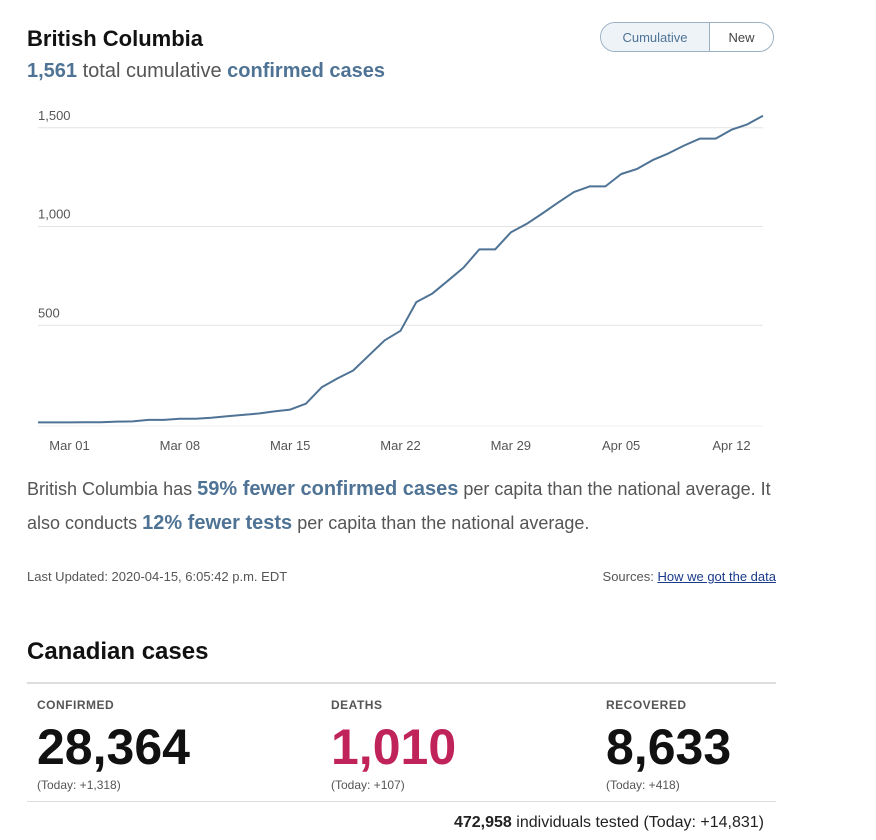  I want to click on summary-stat-cases: 59% fewer confirmed cases, so click(328, 489).